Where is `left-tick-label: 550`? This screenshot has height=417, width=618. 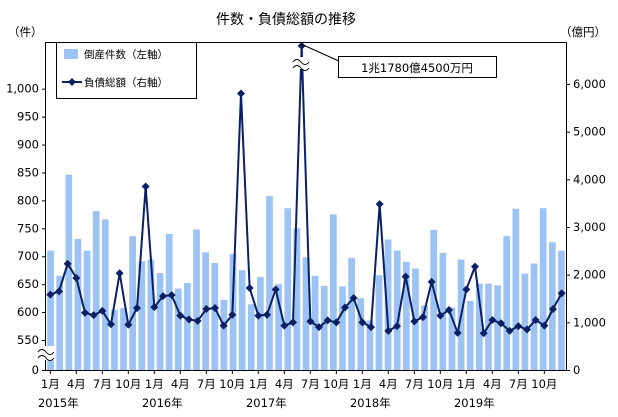 left-tick-label: 550 is located at coordinates (28, 340).